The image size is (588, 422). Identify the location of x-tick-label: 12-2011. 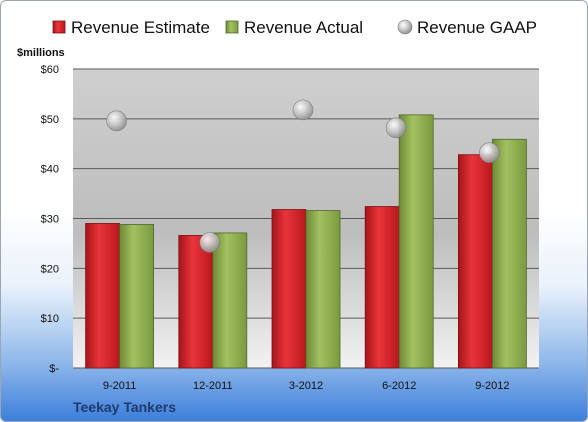
(213, 386).